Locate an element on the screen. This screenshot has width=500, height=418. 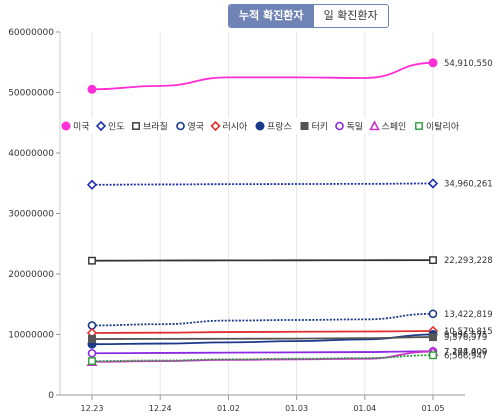
y-tick-label: 60000000 is located at coordinates (31, 33).